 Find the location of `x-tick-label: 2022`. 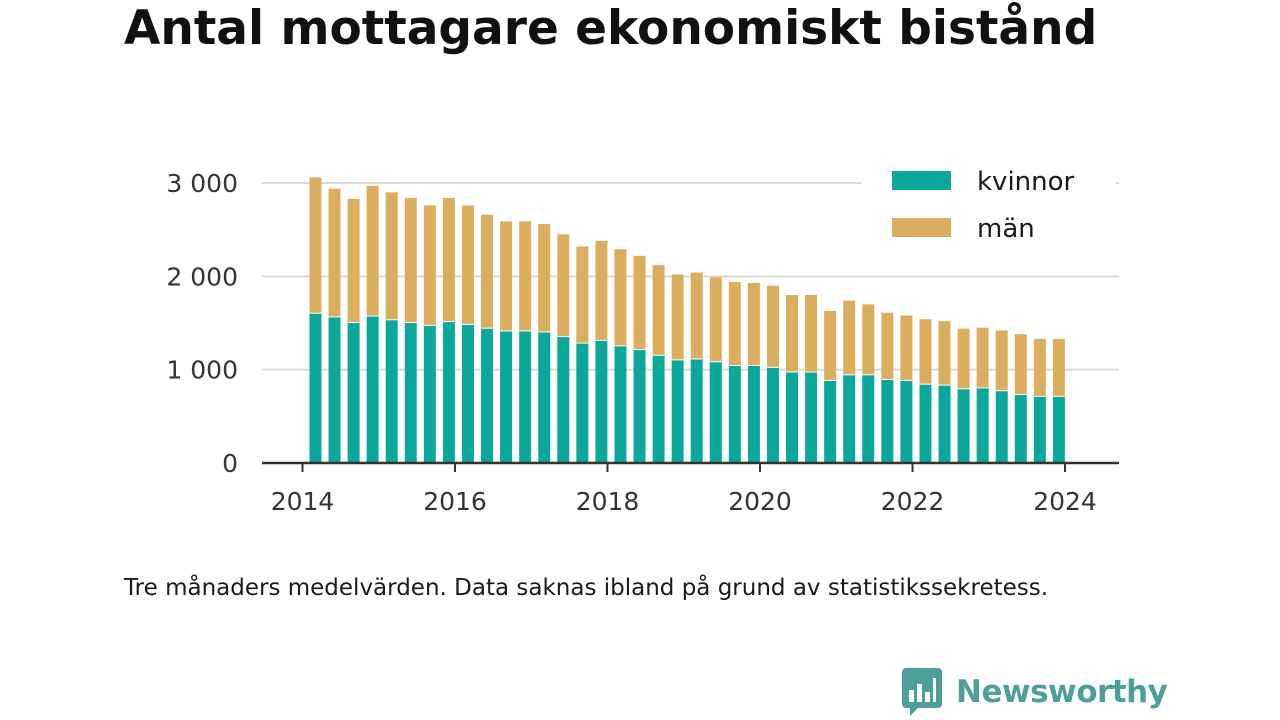

x-tick-label: 2022 is located at coordinates (913, 501).